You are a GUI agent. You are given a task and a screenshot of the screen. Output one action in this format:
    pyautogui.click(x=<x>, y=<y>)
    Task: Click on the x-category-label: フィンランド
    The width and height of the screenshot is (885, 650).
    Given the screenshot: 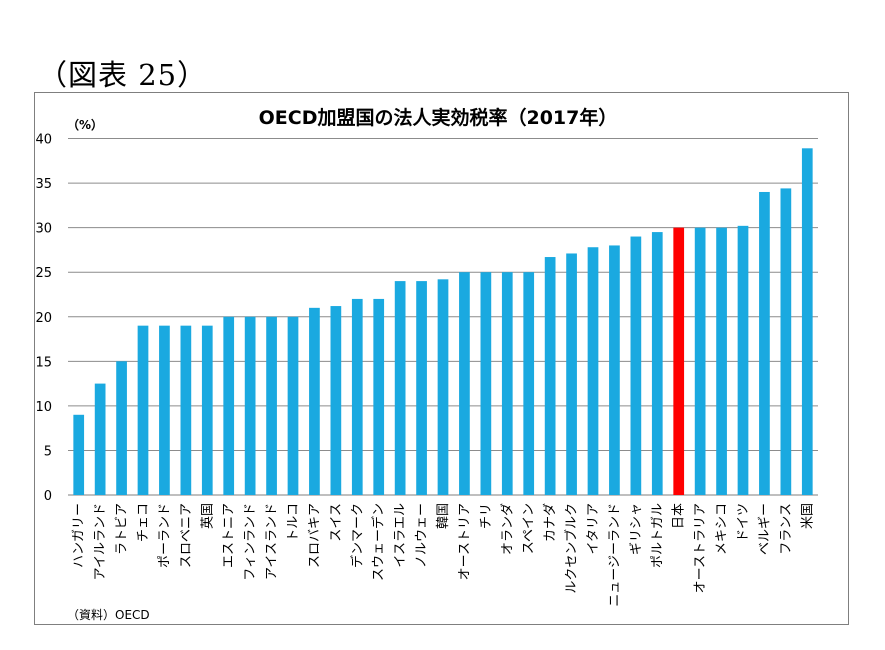 What is the action you would take?
    pyautogui.click(x=250, y=542)
    